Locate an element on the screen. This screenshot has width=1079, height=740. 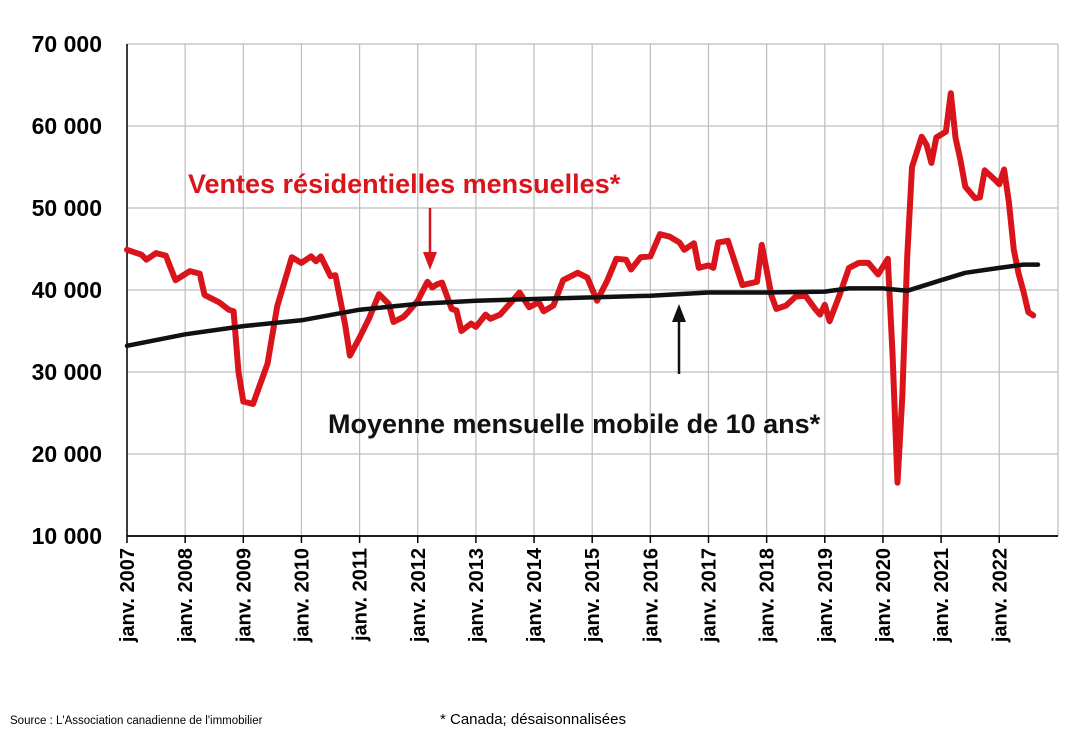
x-tick-label: janv. 2011 is located at coordinates (361, 595).